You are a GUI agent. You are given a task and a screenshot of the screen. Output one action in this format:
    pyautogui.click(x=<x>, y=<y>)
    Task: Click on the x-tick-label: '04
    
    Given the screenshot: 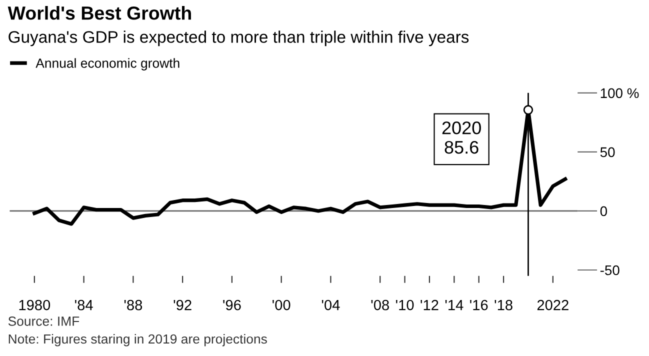 What is the action you would take?
    pyautogui.click(x=331, y=305)
    